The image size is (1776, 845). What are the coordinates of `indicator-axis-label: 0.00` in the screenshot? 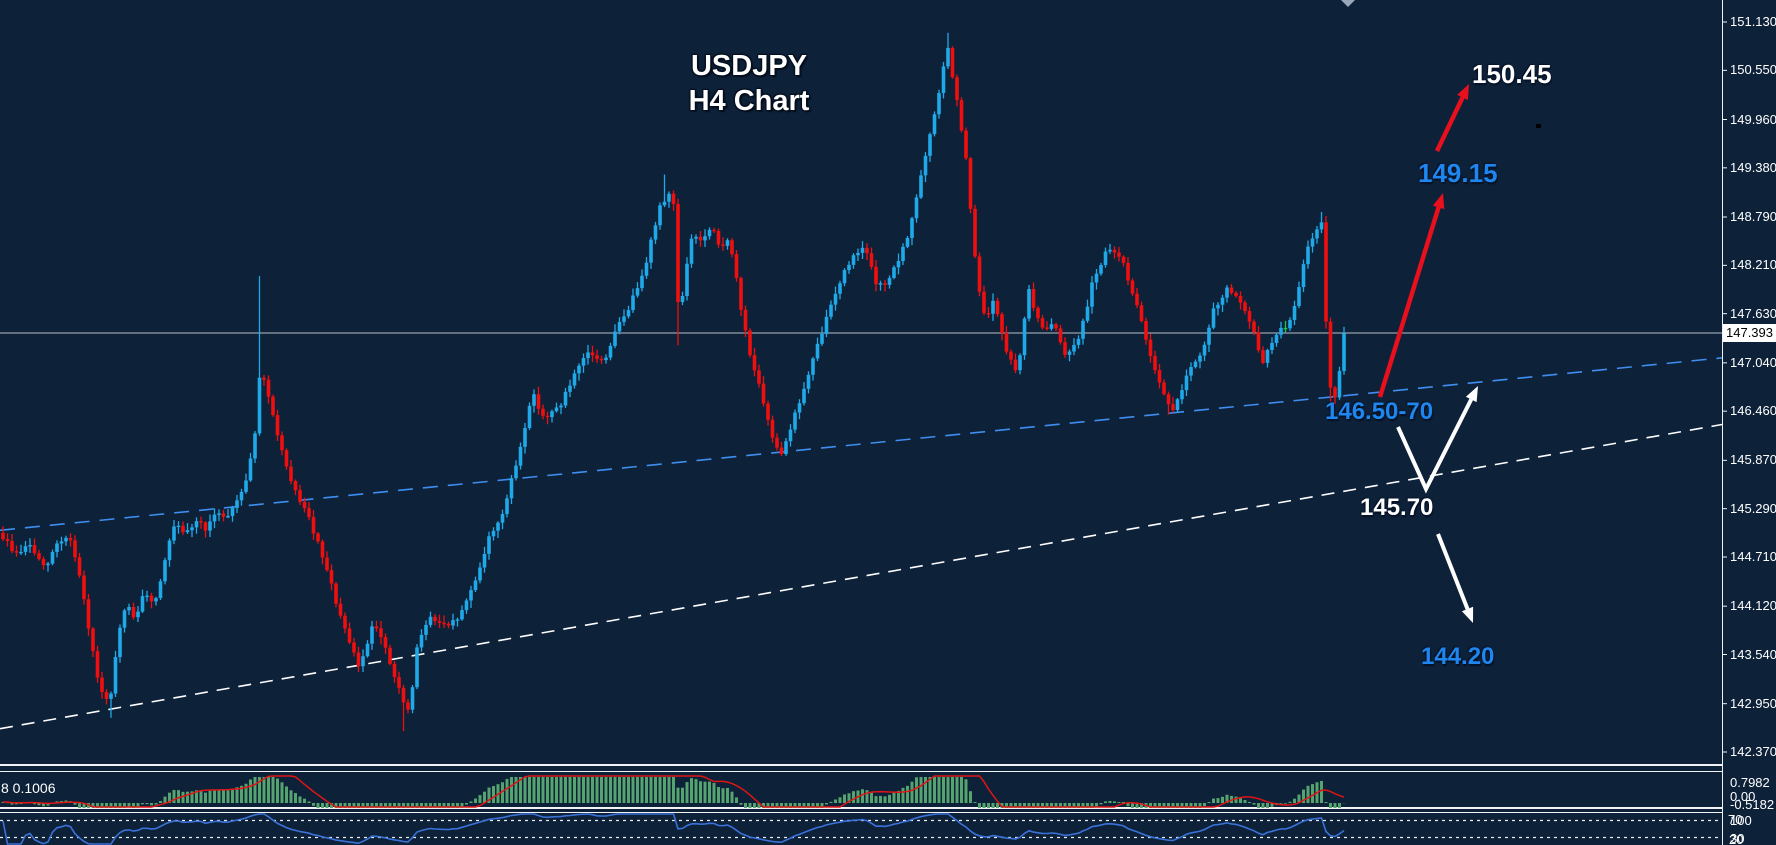 It's located at (1743, 796).